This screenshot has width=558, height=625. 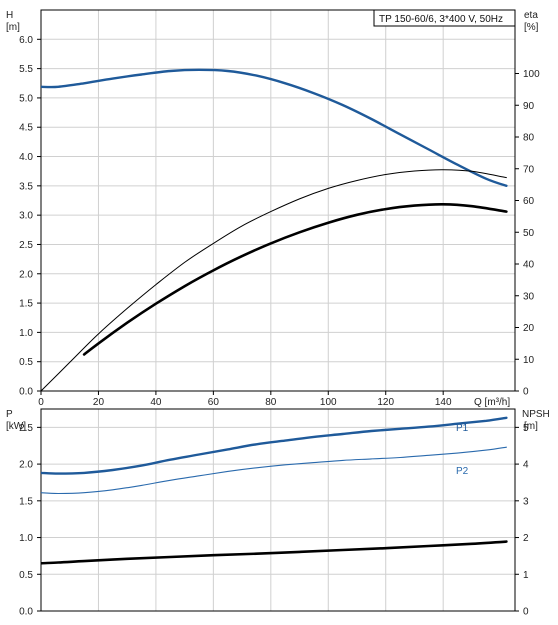 I want to click on right-tick-label: 90, so click(x=529, y=106).